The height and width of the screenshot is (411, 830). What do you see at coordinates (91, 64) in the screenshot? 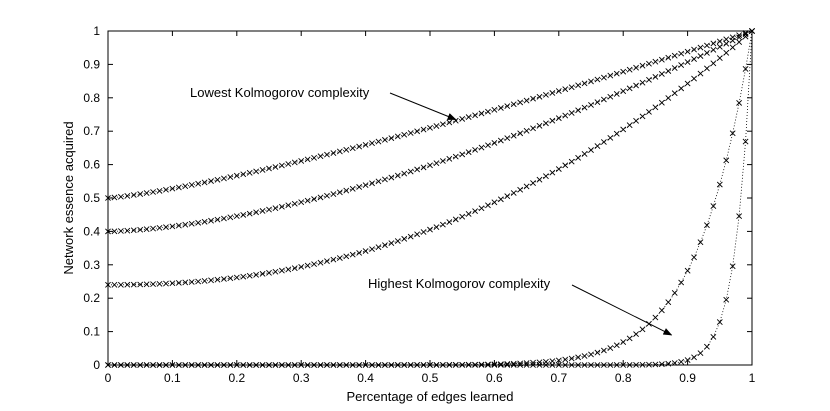
I see `y-tick-label: 0.9` at bounding box center [91, 64].